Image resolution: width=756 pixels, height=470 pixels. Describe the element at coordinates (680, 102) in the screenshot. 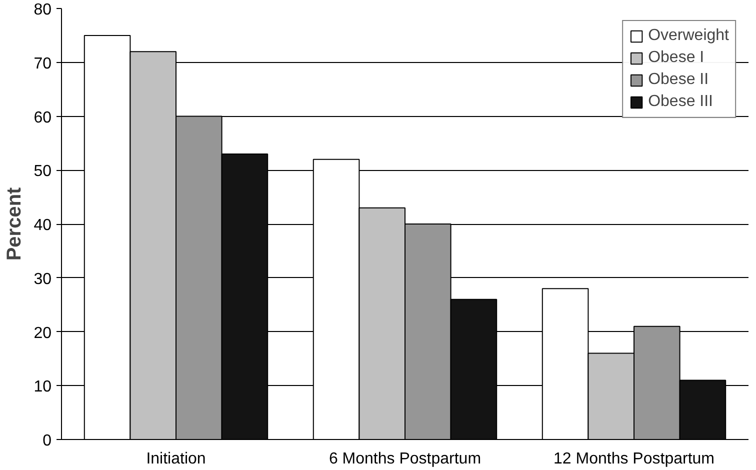

I see `legend-label: Obese III` at that location.